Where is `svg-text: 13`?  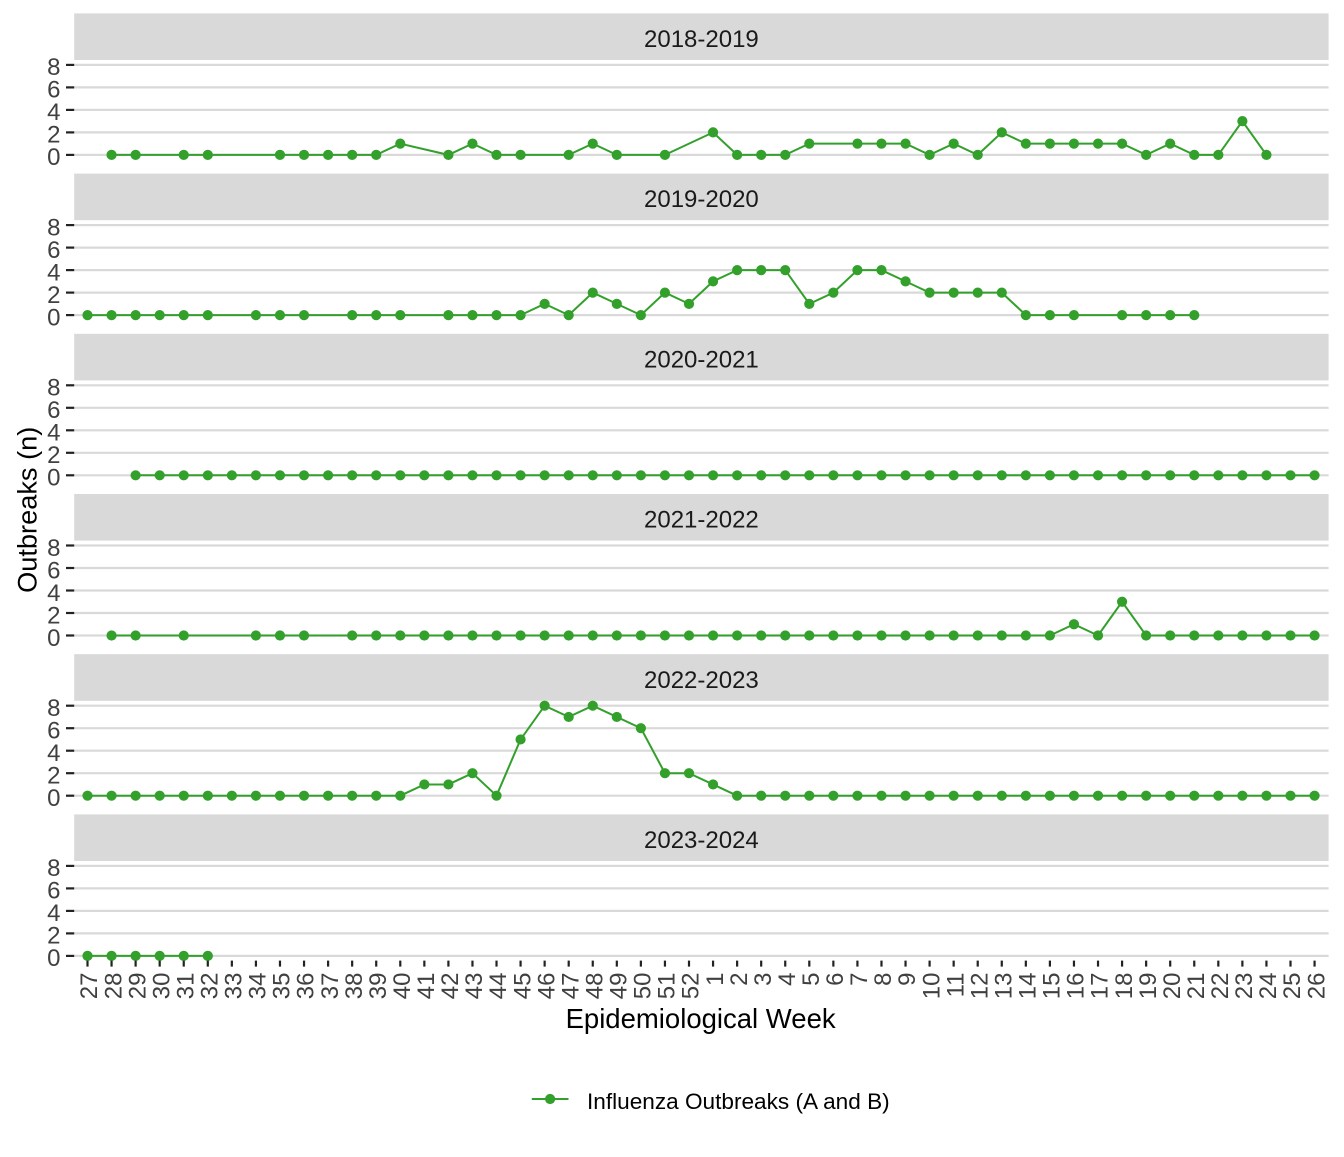
svg-text: 13 is located at coordinates (1003, 986).